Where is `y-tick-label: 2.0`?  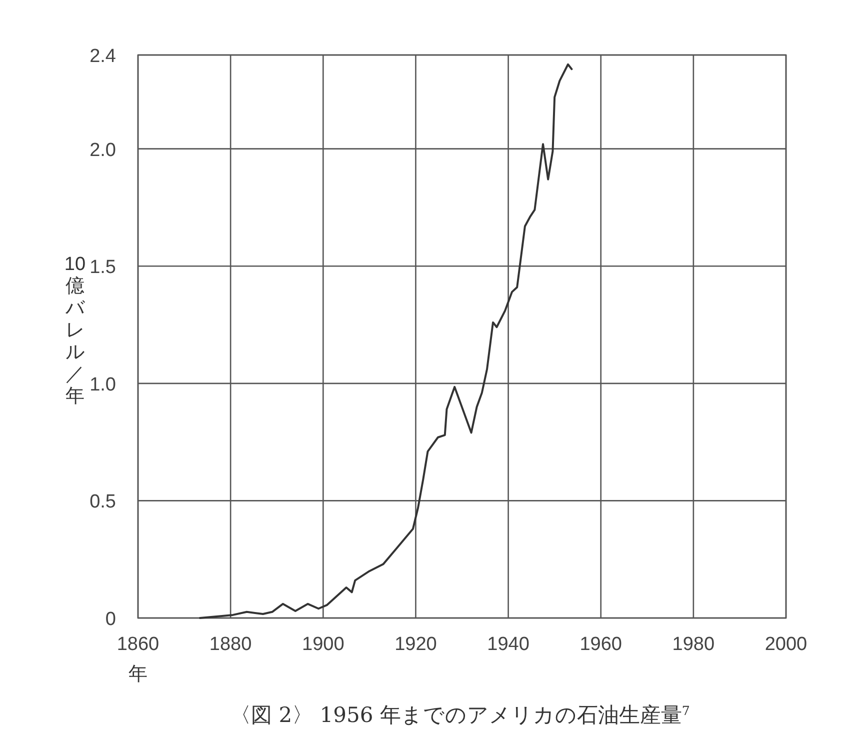 y-tick-label: 2.0 is located at coordinates (103, 150).